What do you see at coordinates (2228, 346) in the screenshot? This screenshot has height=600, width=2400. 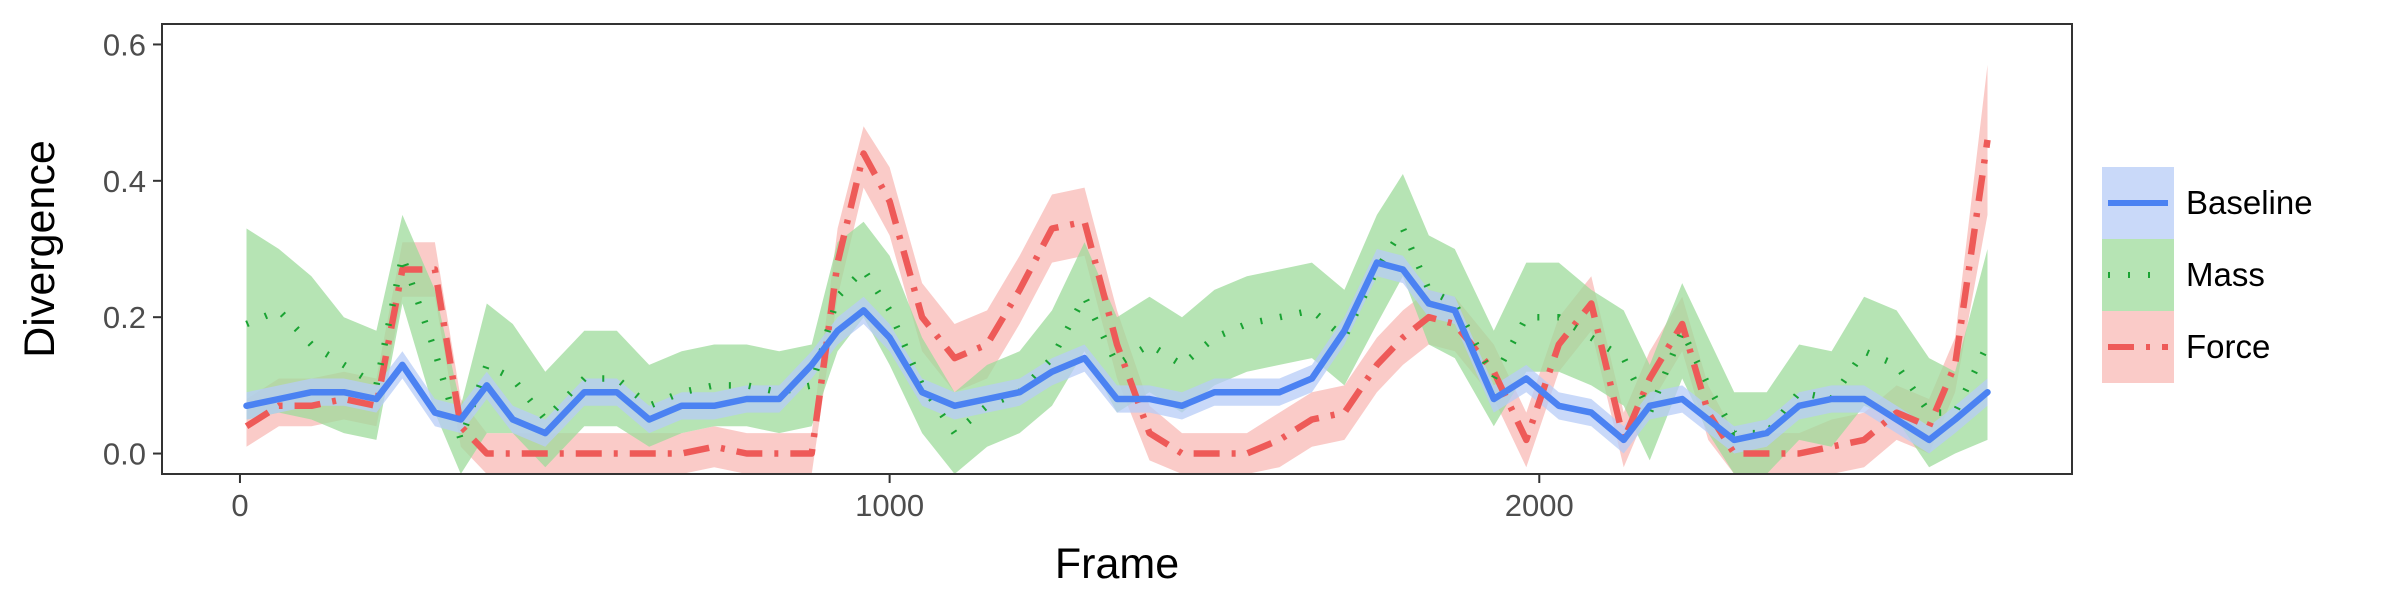 I see `legend-label-force: Force` at bounding box center [2228, 346].